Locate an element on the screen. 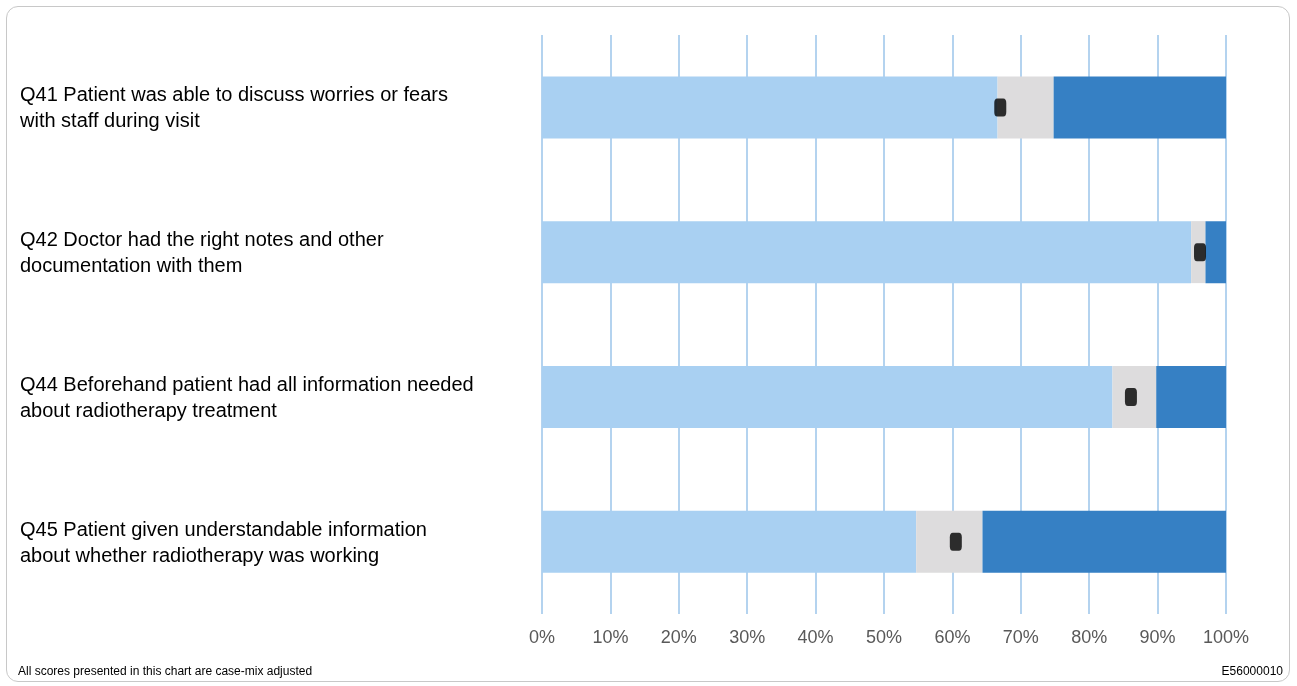 This screenshot has width=1297, height=686. x-tick-label: 50% is located at coordinates (884, 637).